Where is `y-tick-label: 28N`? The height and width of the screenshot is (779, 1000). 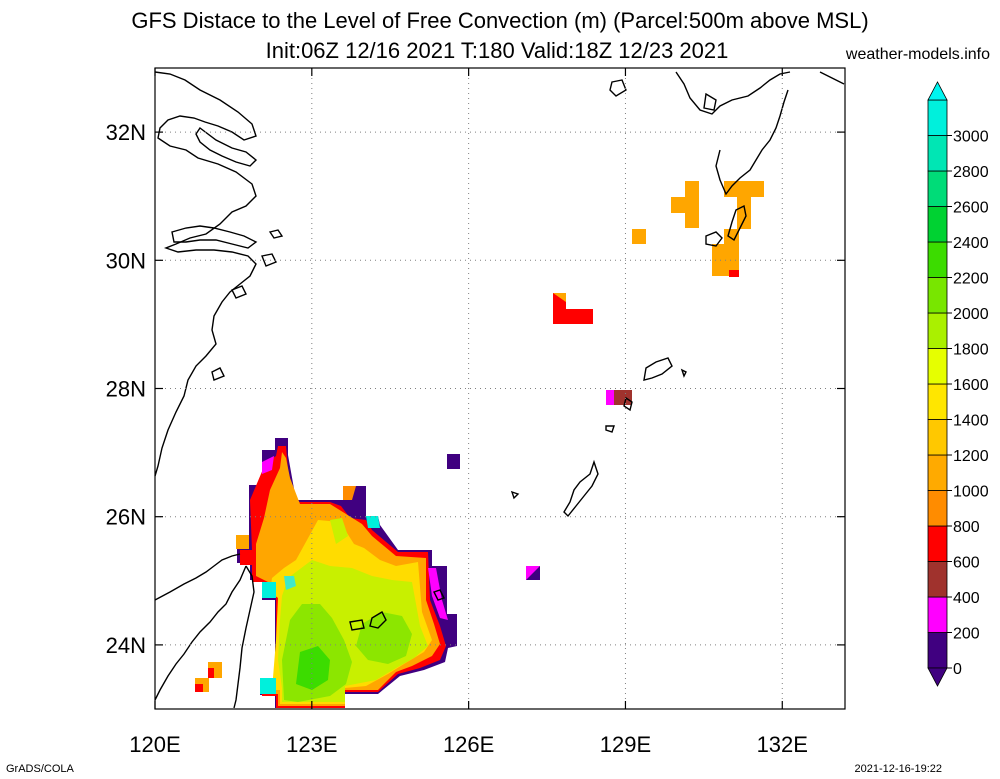
y-tick-label: 28N is located at coordinates (126, 389).